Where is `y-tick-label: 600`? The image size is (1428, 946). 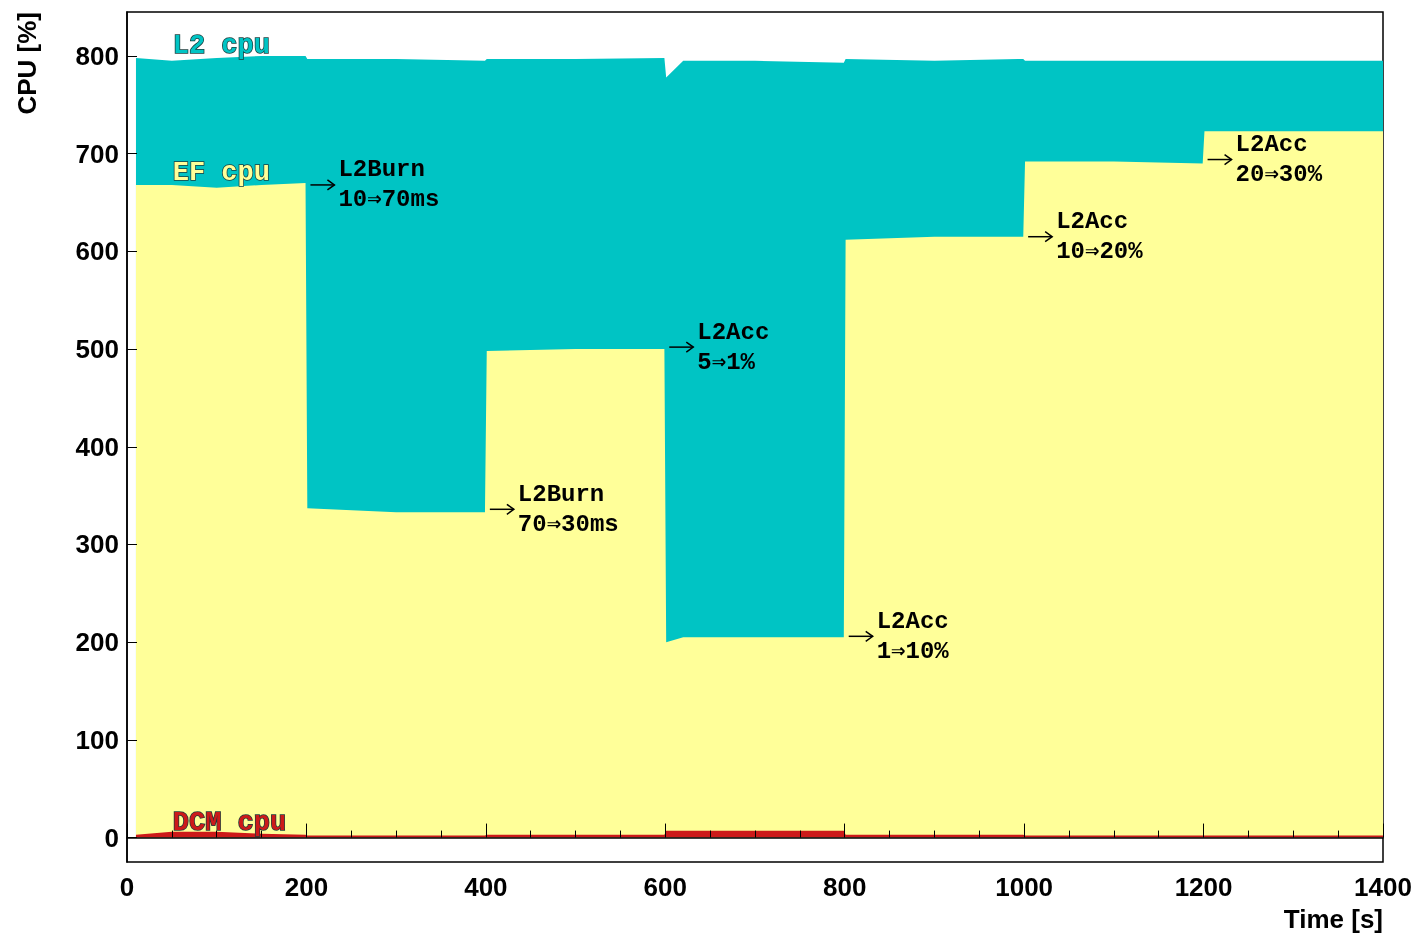 y-tick-label: 600 is located at coordinates (97, 251).